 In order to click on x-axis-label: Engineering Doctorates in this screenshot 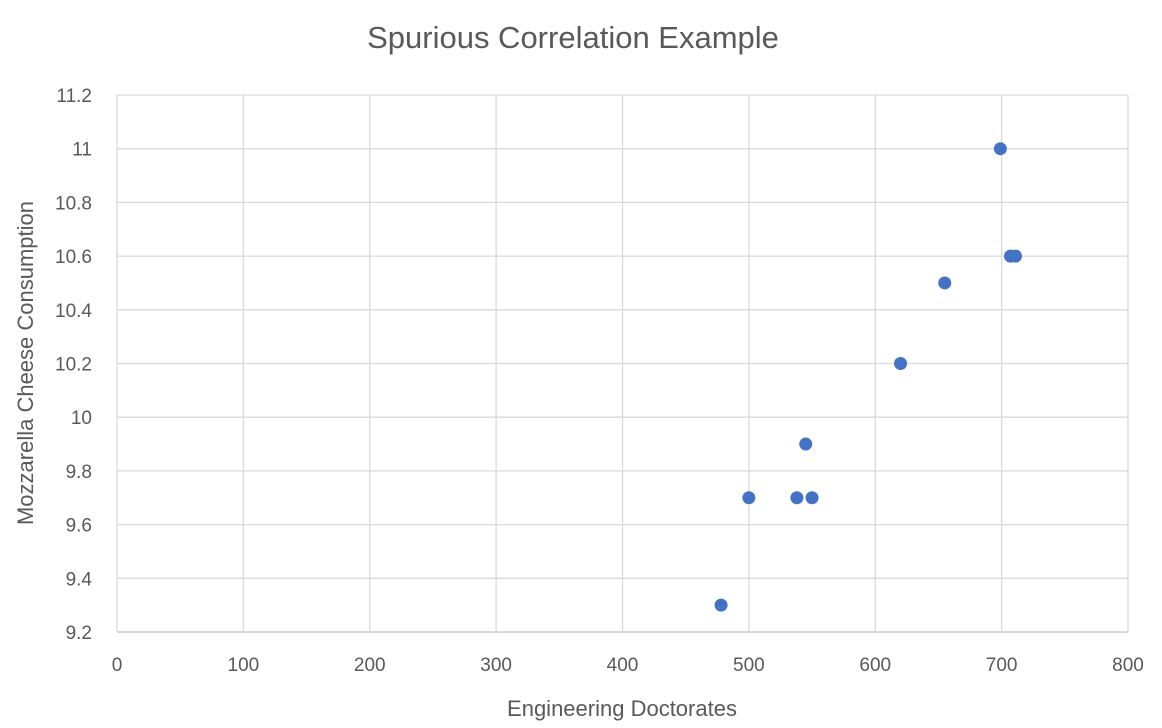, I will do `click(622, 708)`.